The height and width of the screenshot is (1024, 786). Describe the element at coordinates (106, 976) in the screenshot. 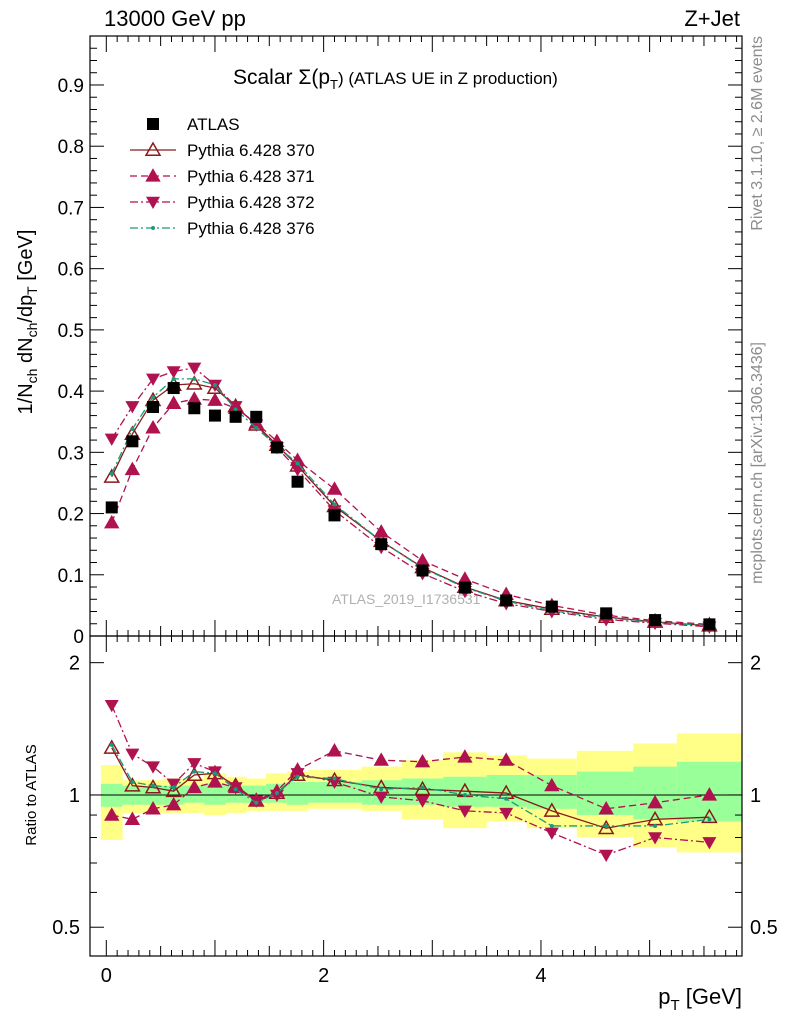

I see `x-tick-label: 0` at that location.